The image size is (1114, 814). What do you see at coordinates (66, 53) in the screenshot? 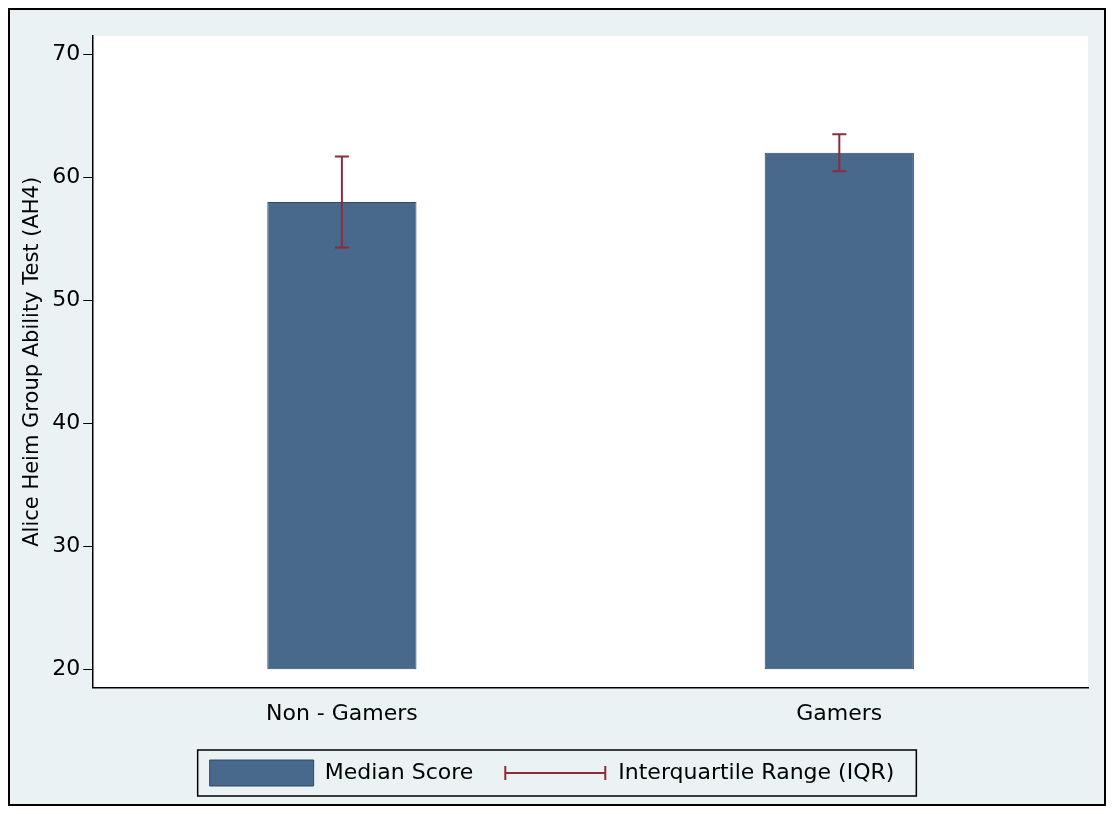
I see `y-tick-label: 70` at bounding box center [66, 53].